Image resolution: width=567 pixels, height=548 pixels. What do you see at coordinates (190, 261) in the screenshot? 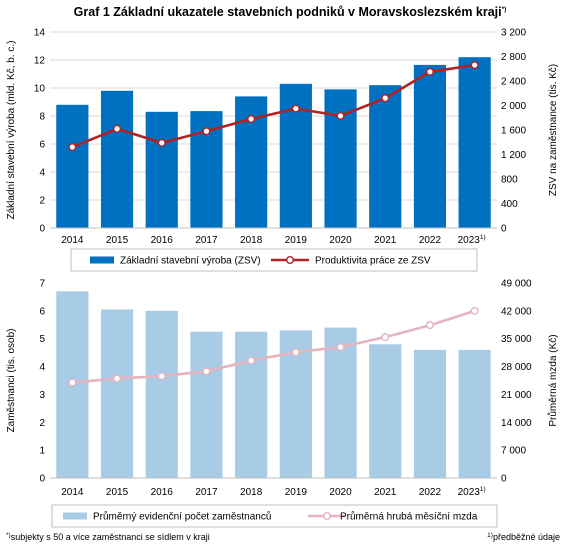
I see `legend-bar-label: Základní stavební výroba (ZSV)` at bounding box center [190, 261].